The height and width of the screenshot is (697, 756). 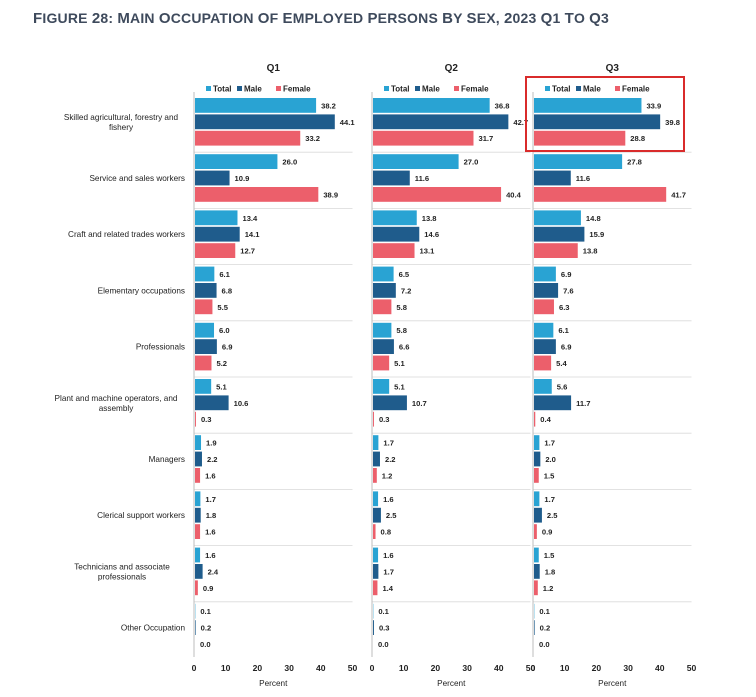 What do you see at coordinates (692, 668) in the screenshot?
I see `x-tick-label-q3-50: 50` at bounding box center [692, 668].